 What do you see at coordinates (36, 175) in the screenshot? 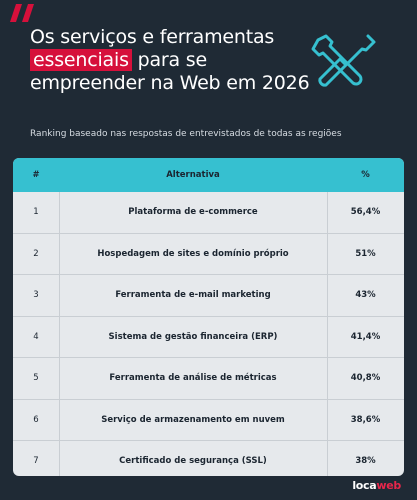
I see `header-rank: #` at bounding box center [36, 175].